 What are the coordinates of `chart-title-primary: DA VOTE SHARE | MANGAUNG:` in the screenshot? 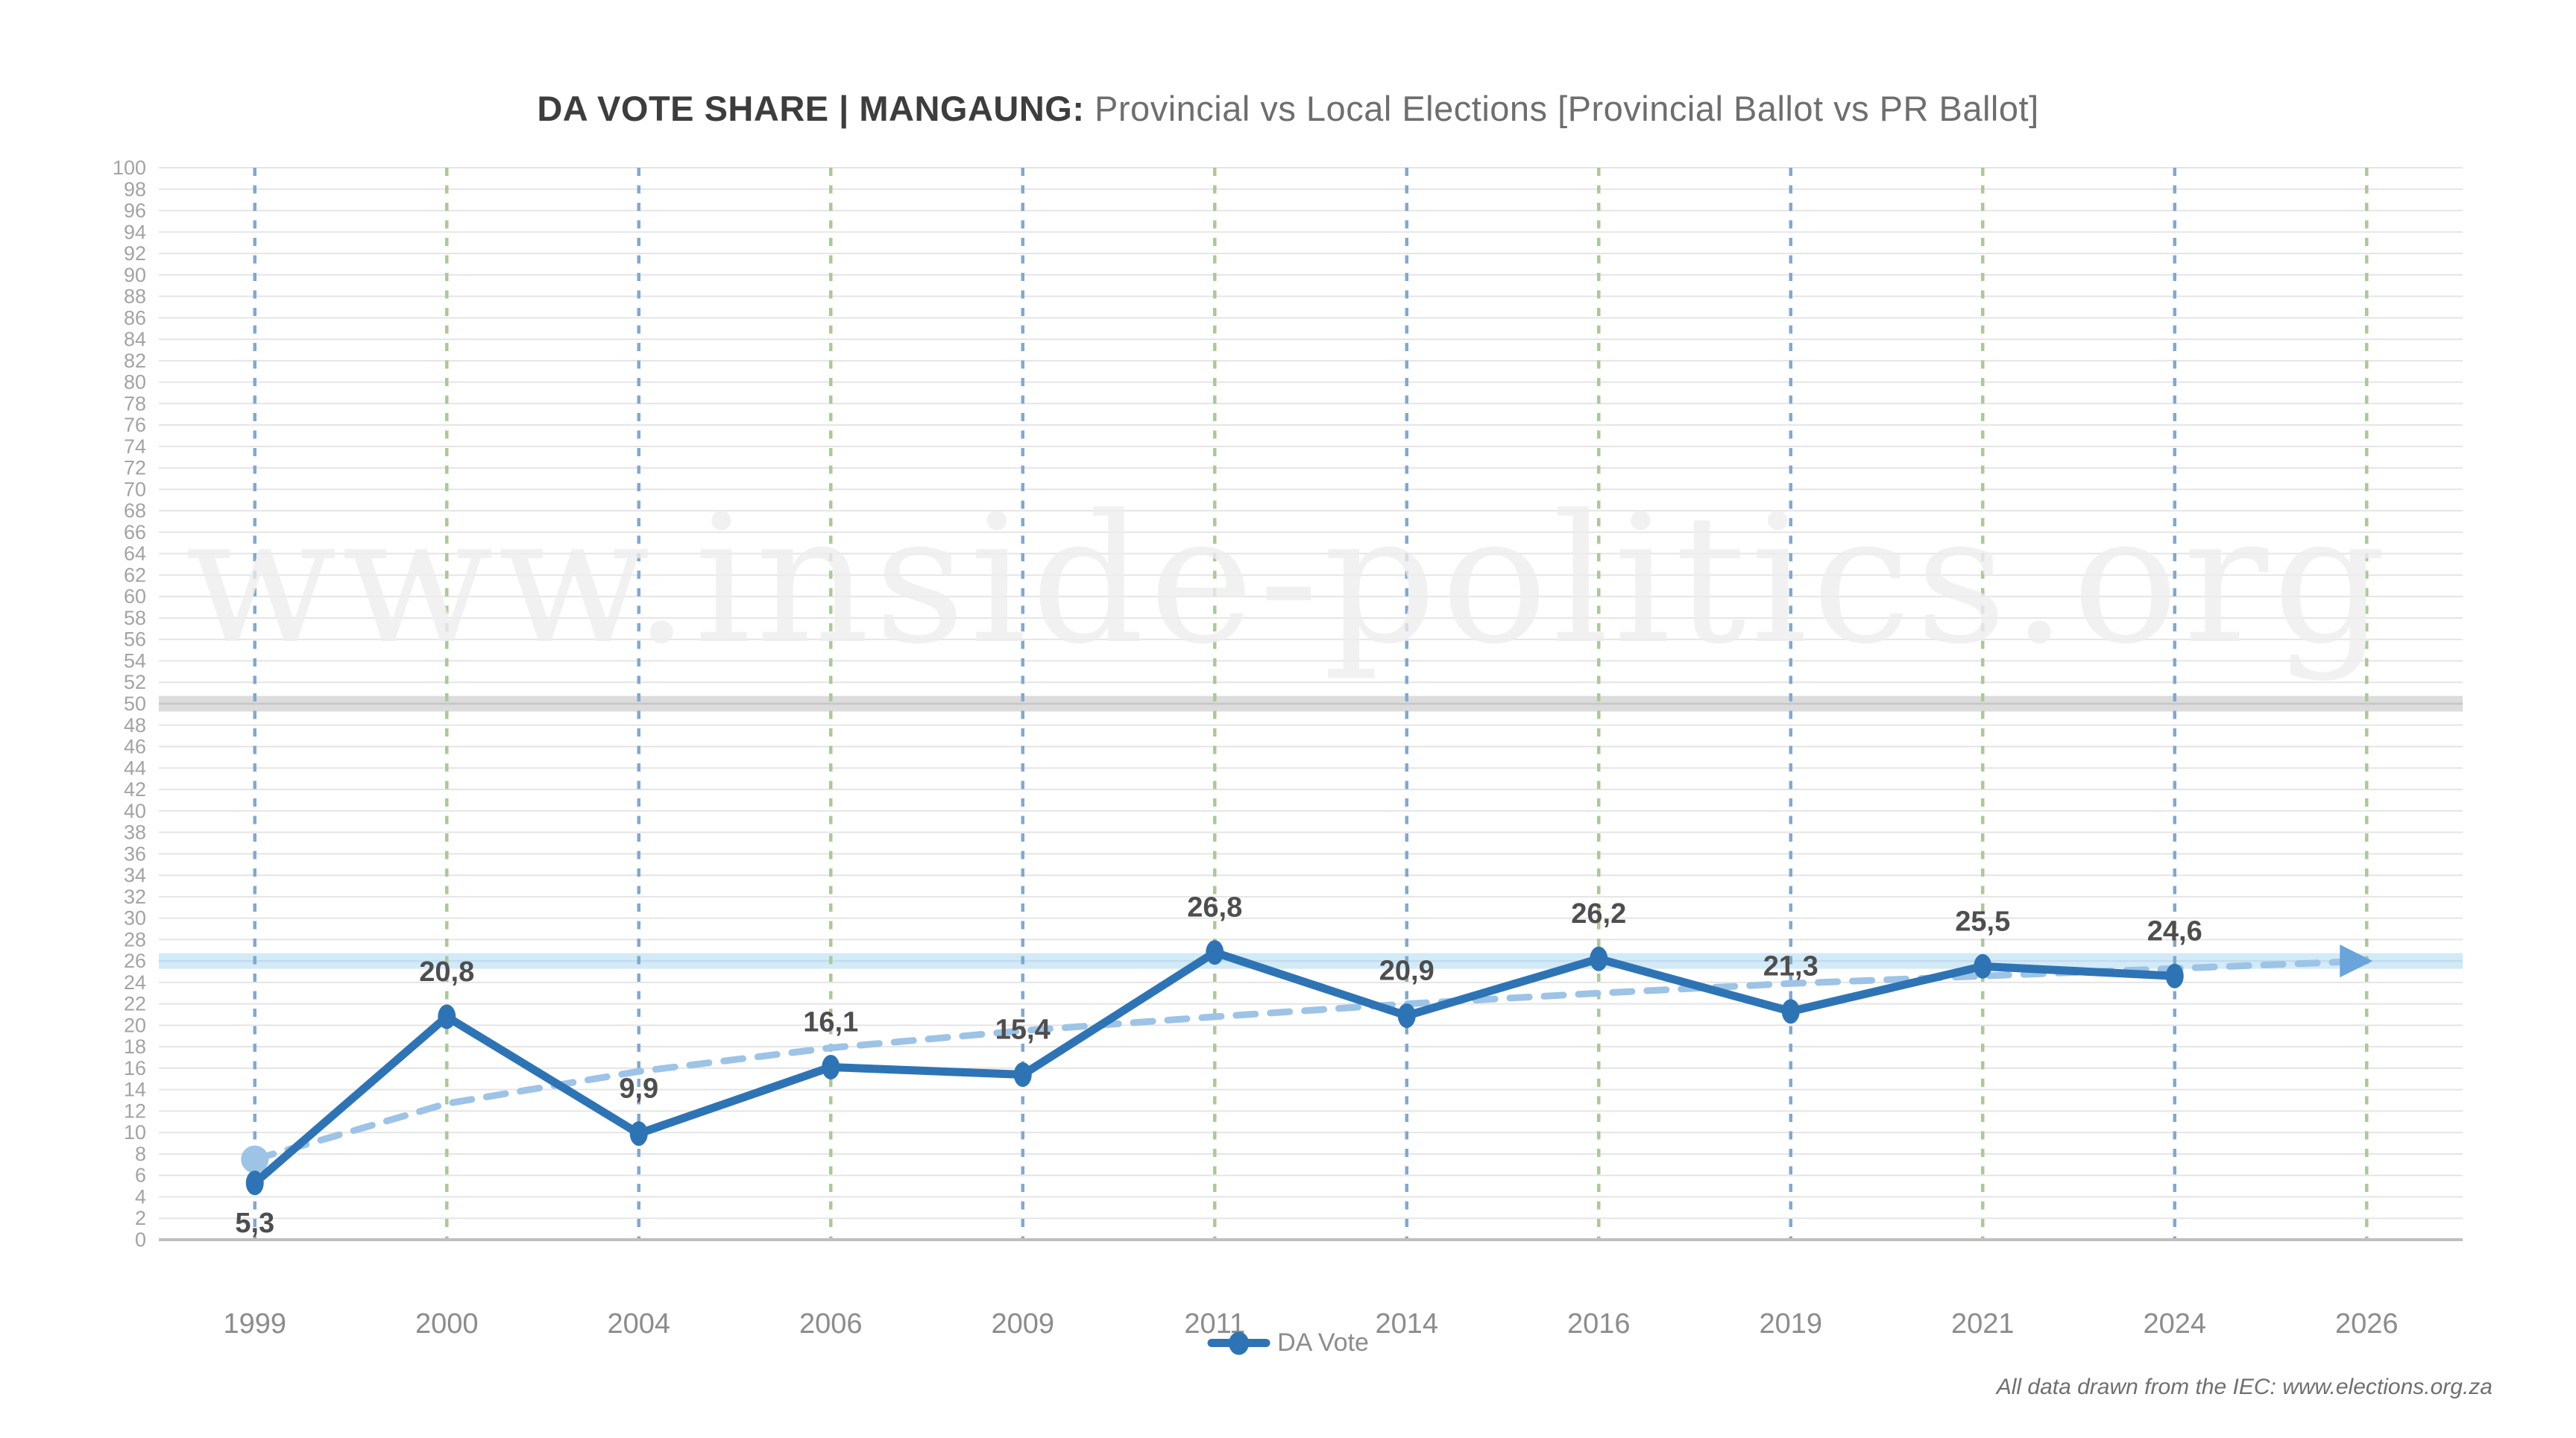 It's located at (811, 108).